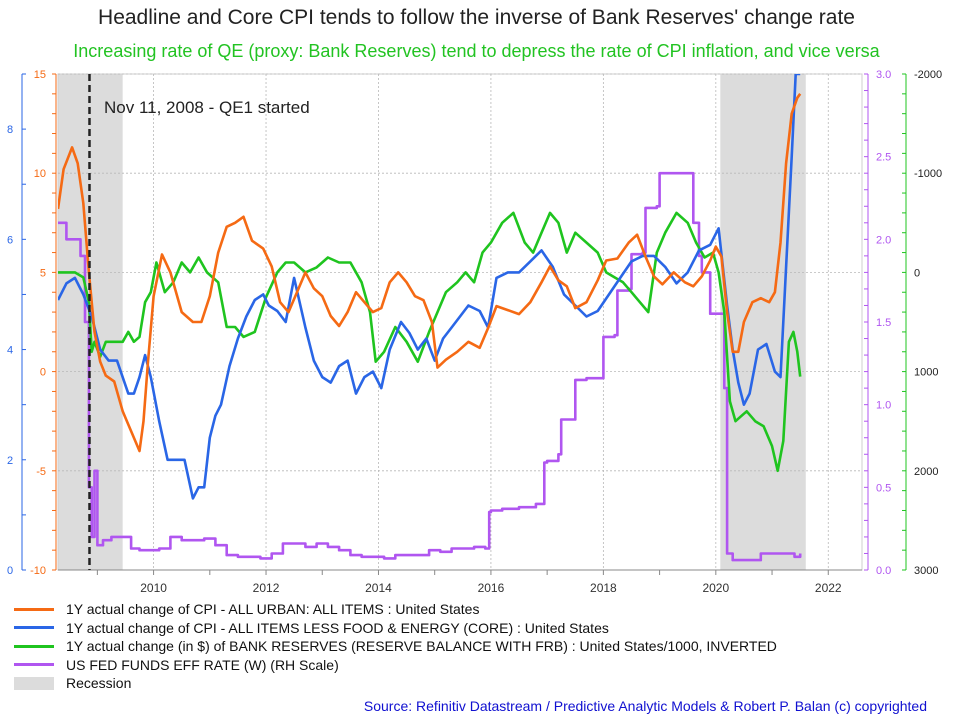  Describe the element at coordinates (99, 683) in the screenshot. I see `legend-label-recession: Recession` at that location.